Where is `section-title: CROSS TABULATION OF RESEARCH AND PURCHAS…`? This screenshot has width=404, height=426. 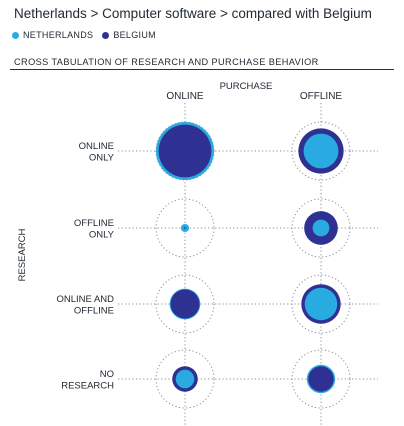
section-title: CROSS TABULATION OF RESEARCH AND PURCHAS… is located at coordinates (166, 62).